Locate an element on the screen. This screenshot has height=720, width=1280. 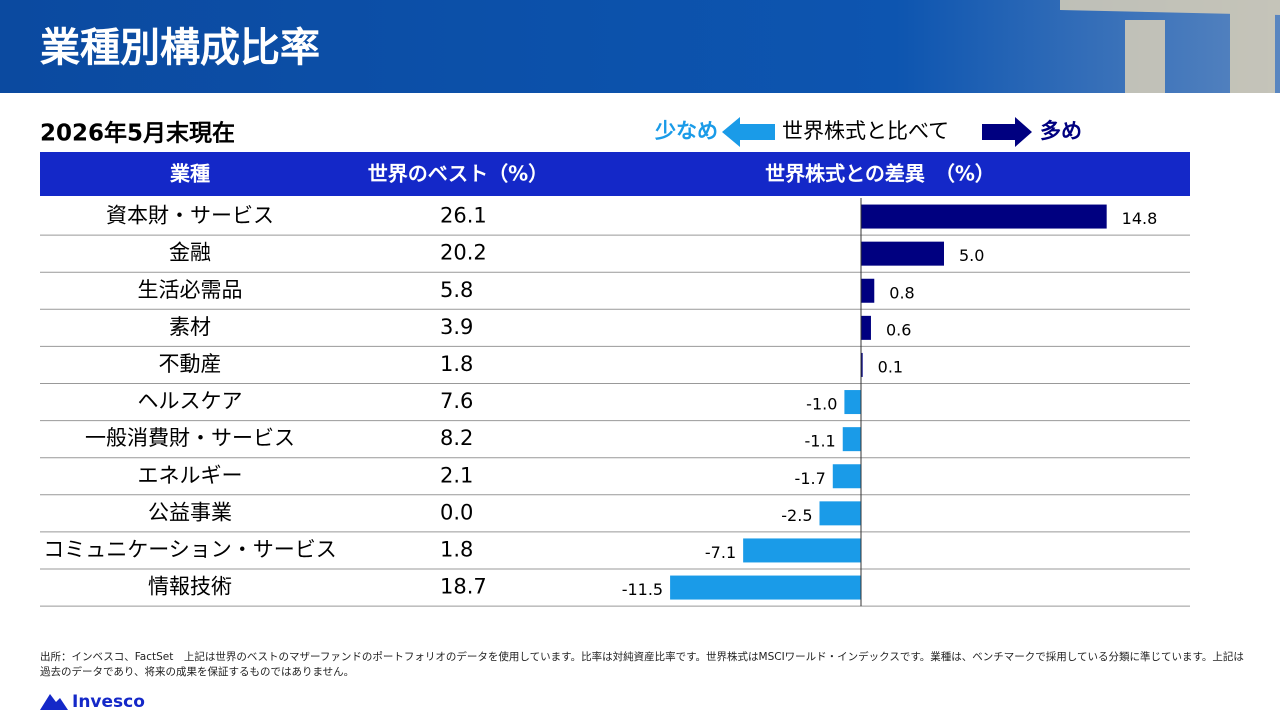
brand: Invesco is located at coordinates (108, 702).